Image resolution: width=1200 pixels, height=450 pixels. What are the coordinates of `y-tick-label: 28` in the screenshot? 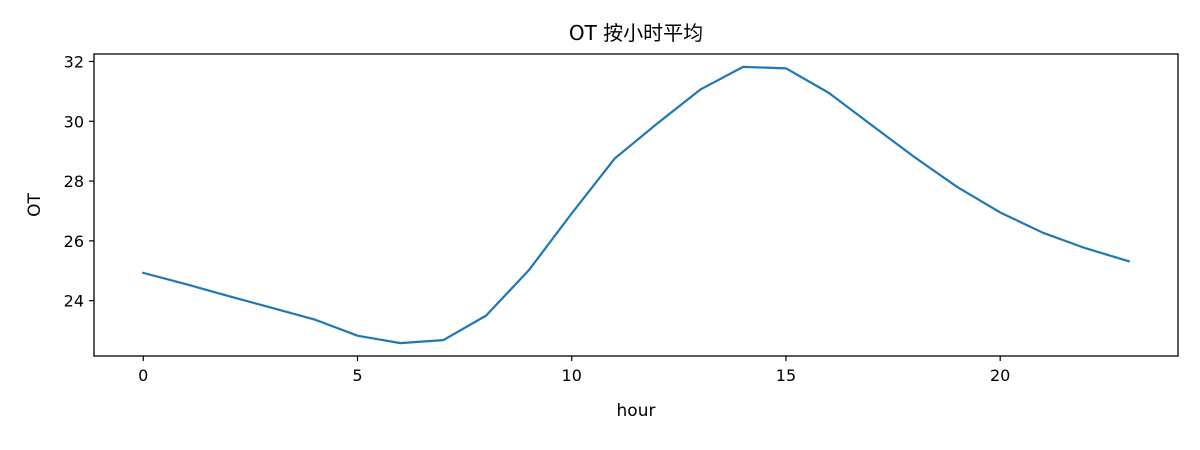 It's located at (74, 181).